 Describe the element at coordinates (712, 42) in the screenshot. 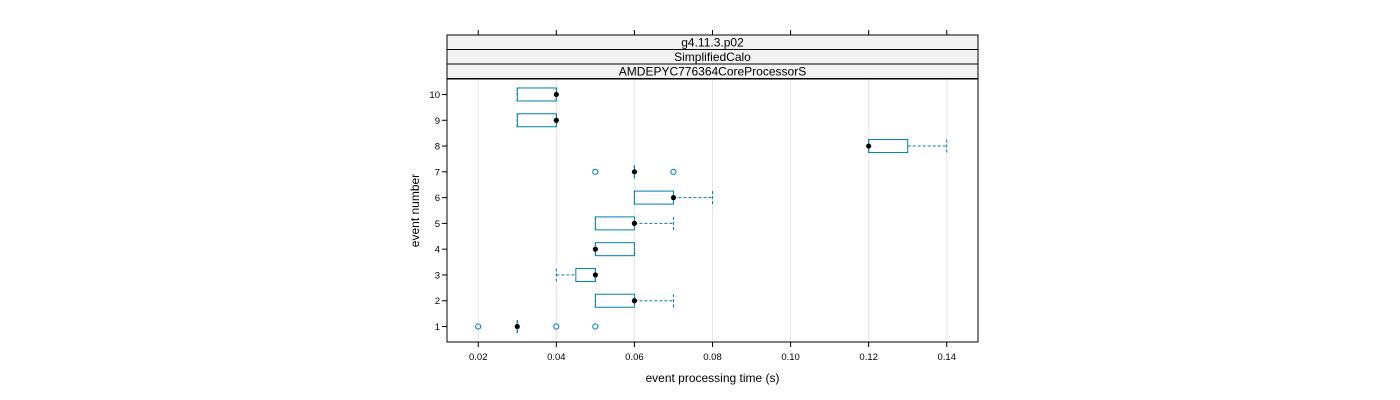

I see `strip-label-0: g4.11.3.p02` at that location.